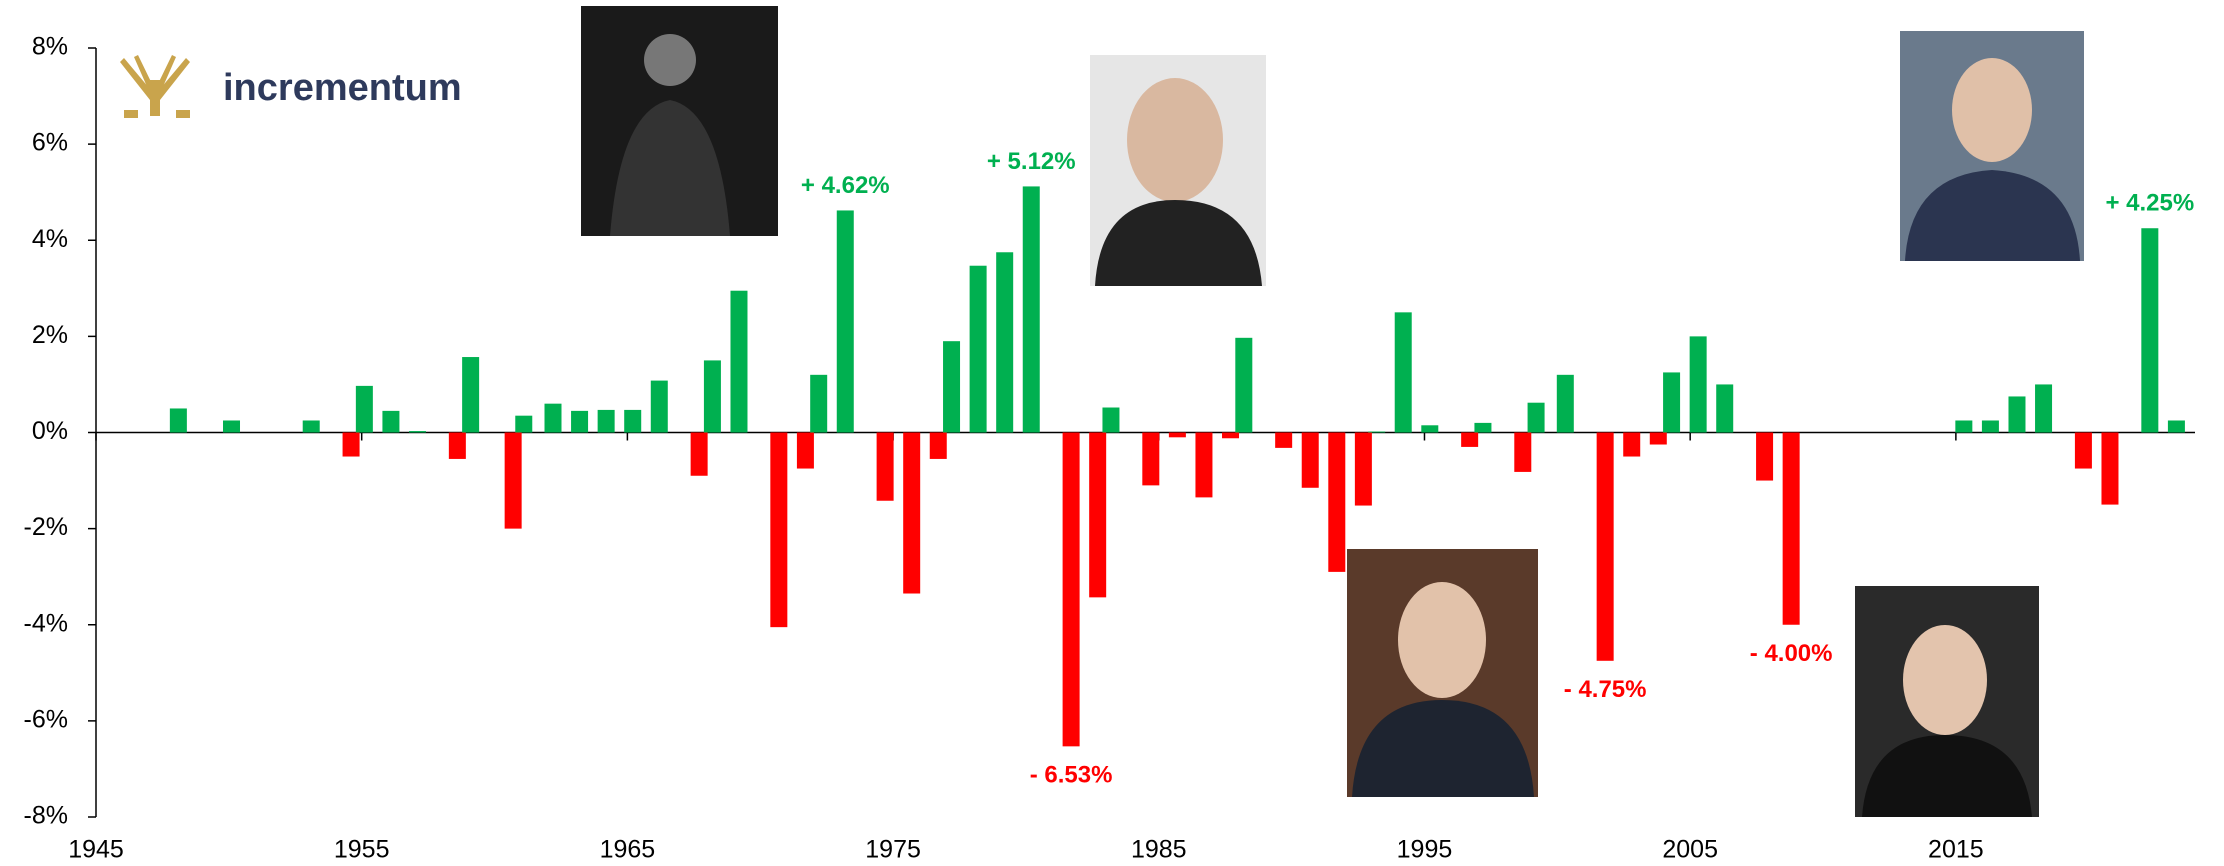  What do you see at coordinates (1425, 850) in the screenshot?
I see `x-tick-label: 1995` at bounding box center [1425, 850].